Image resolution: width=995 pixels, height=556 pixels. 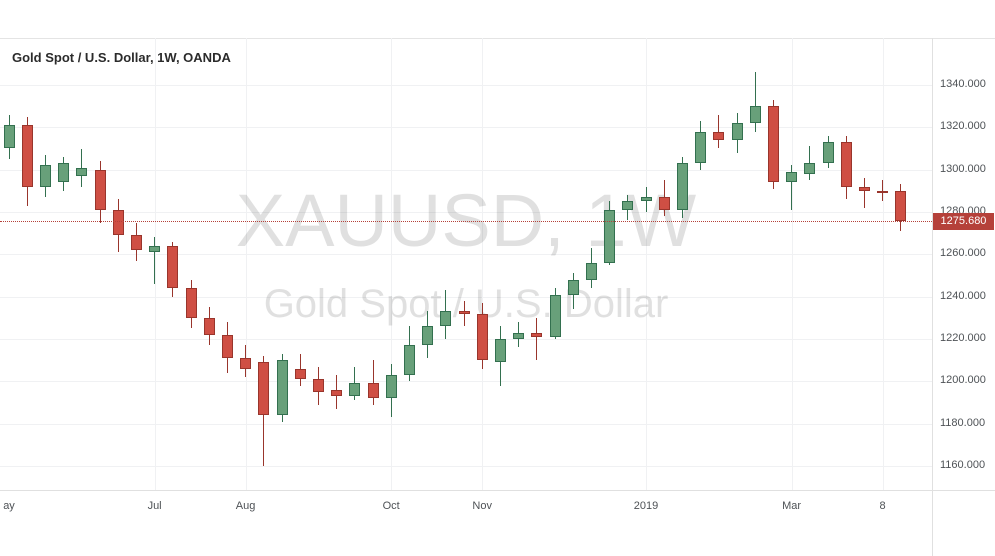 What do you see at coordinates (963, 338) in the screenshot?
I see `price-axis-label: 1220.000` at bounding box center [963, 338].